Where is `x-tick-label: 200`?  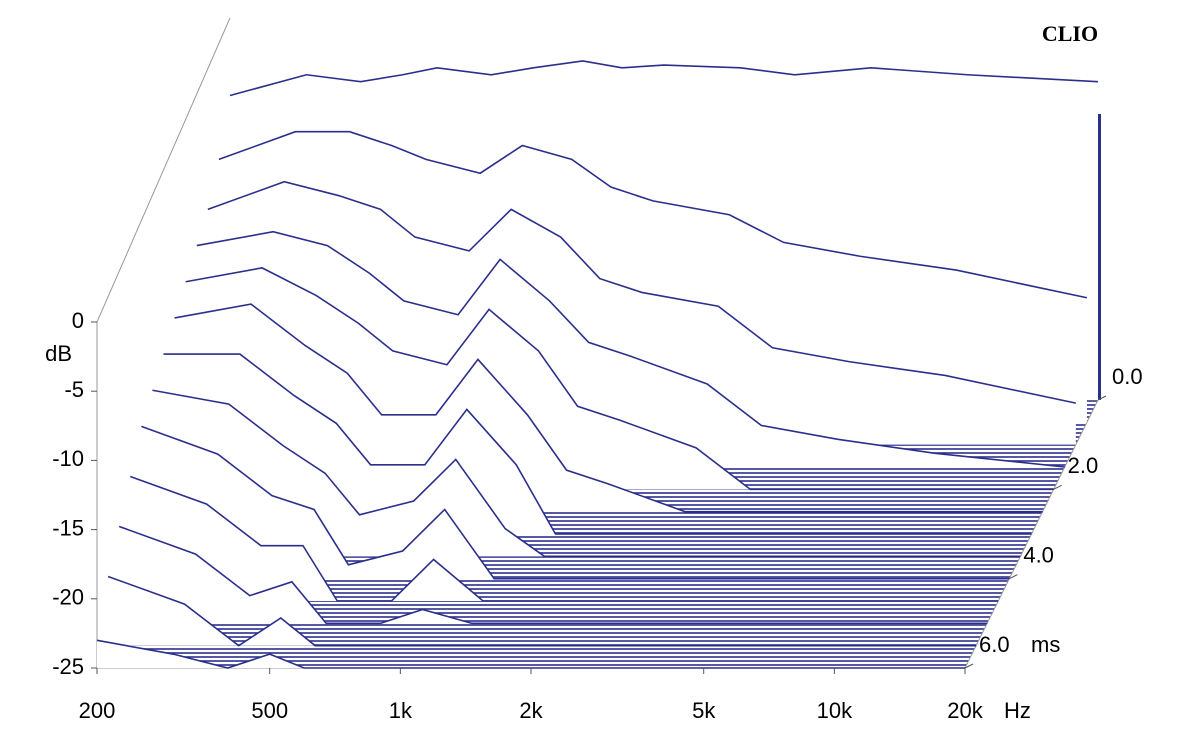
x-tick-label: 200 is located at coordinates (97, 710).